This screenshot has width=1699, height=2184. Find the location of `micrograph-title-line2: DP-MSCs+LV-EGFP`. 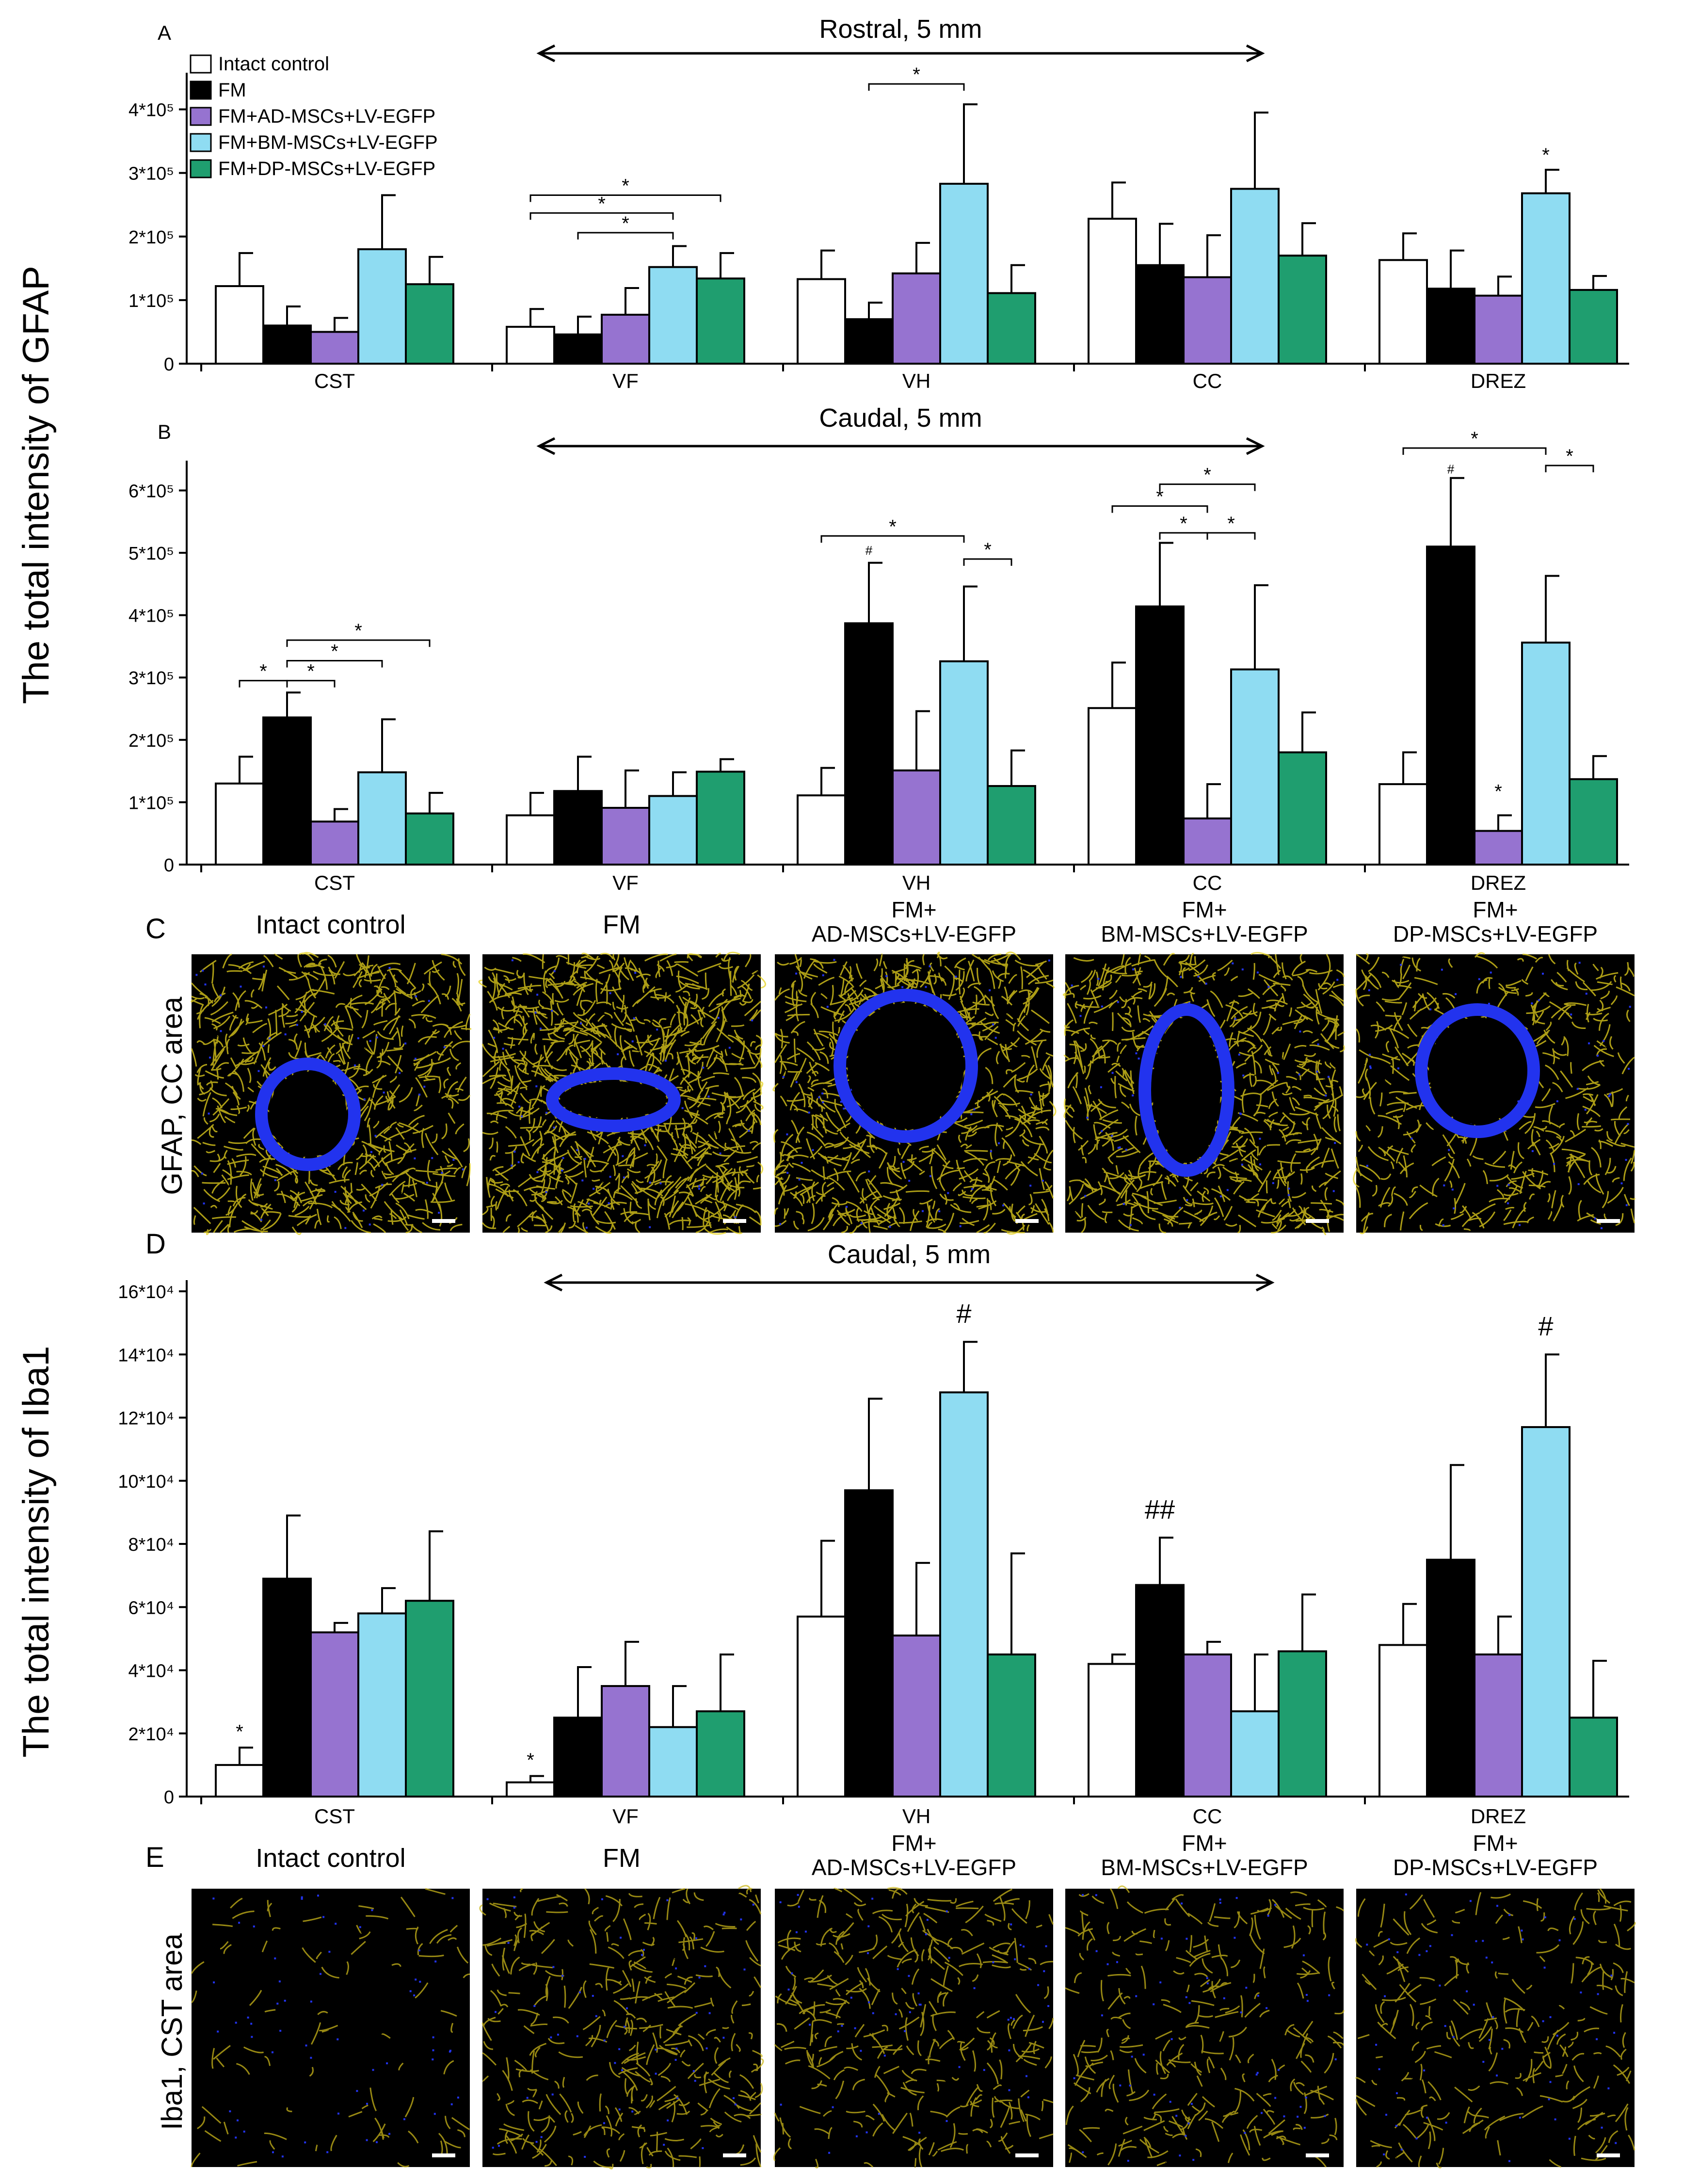

micrograph-title-line2: DP-MSCs+LV-EGFP is located at coordinates (1495, 1867).